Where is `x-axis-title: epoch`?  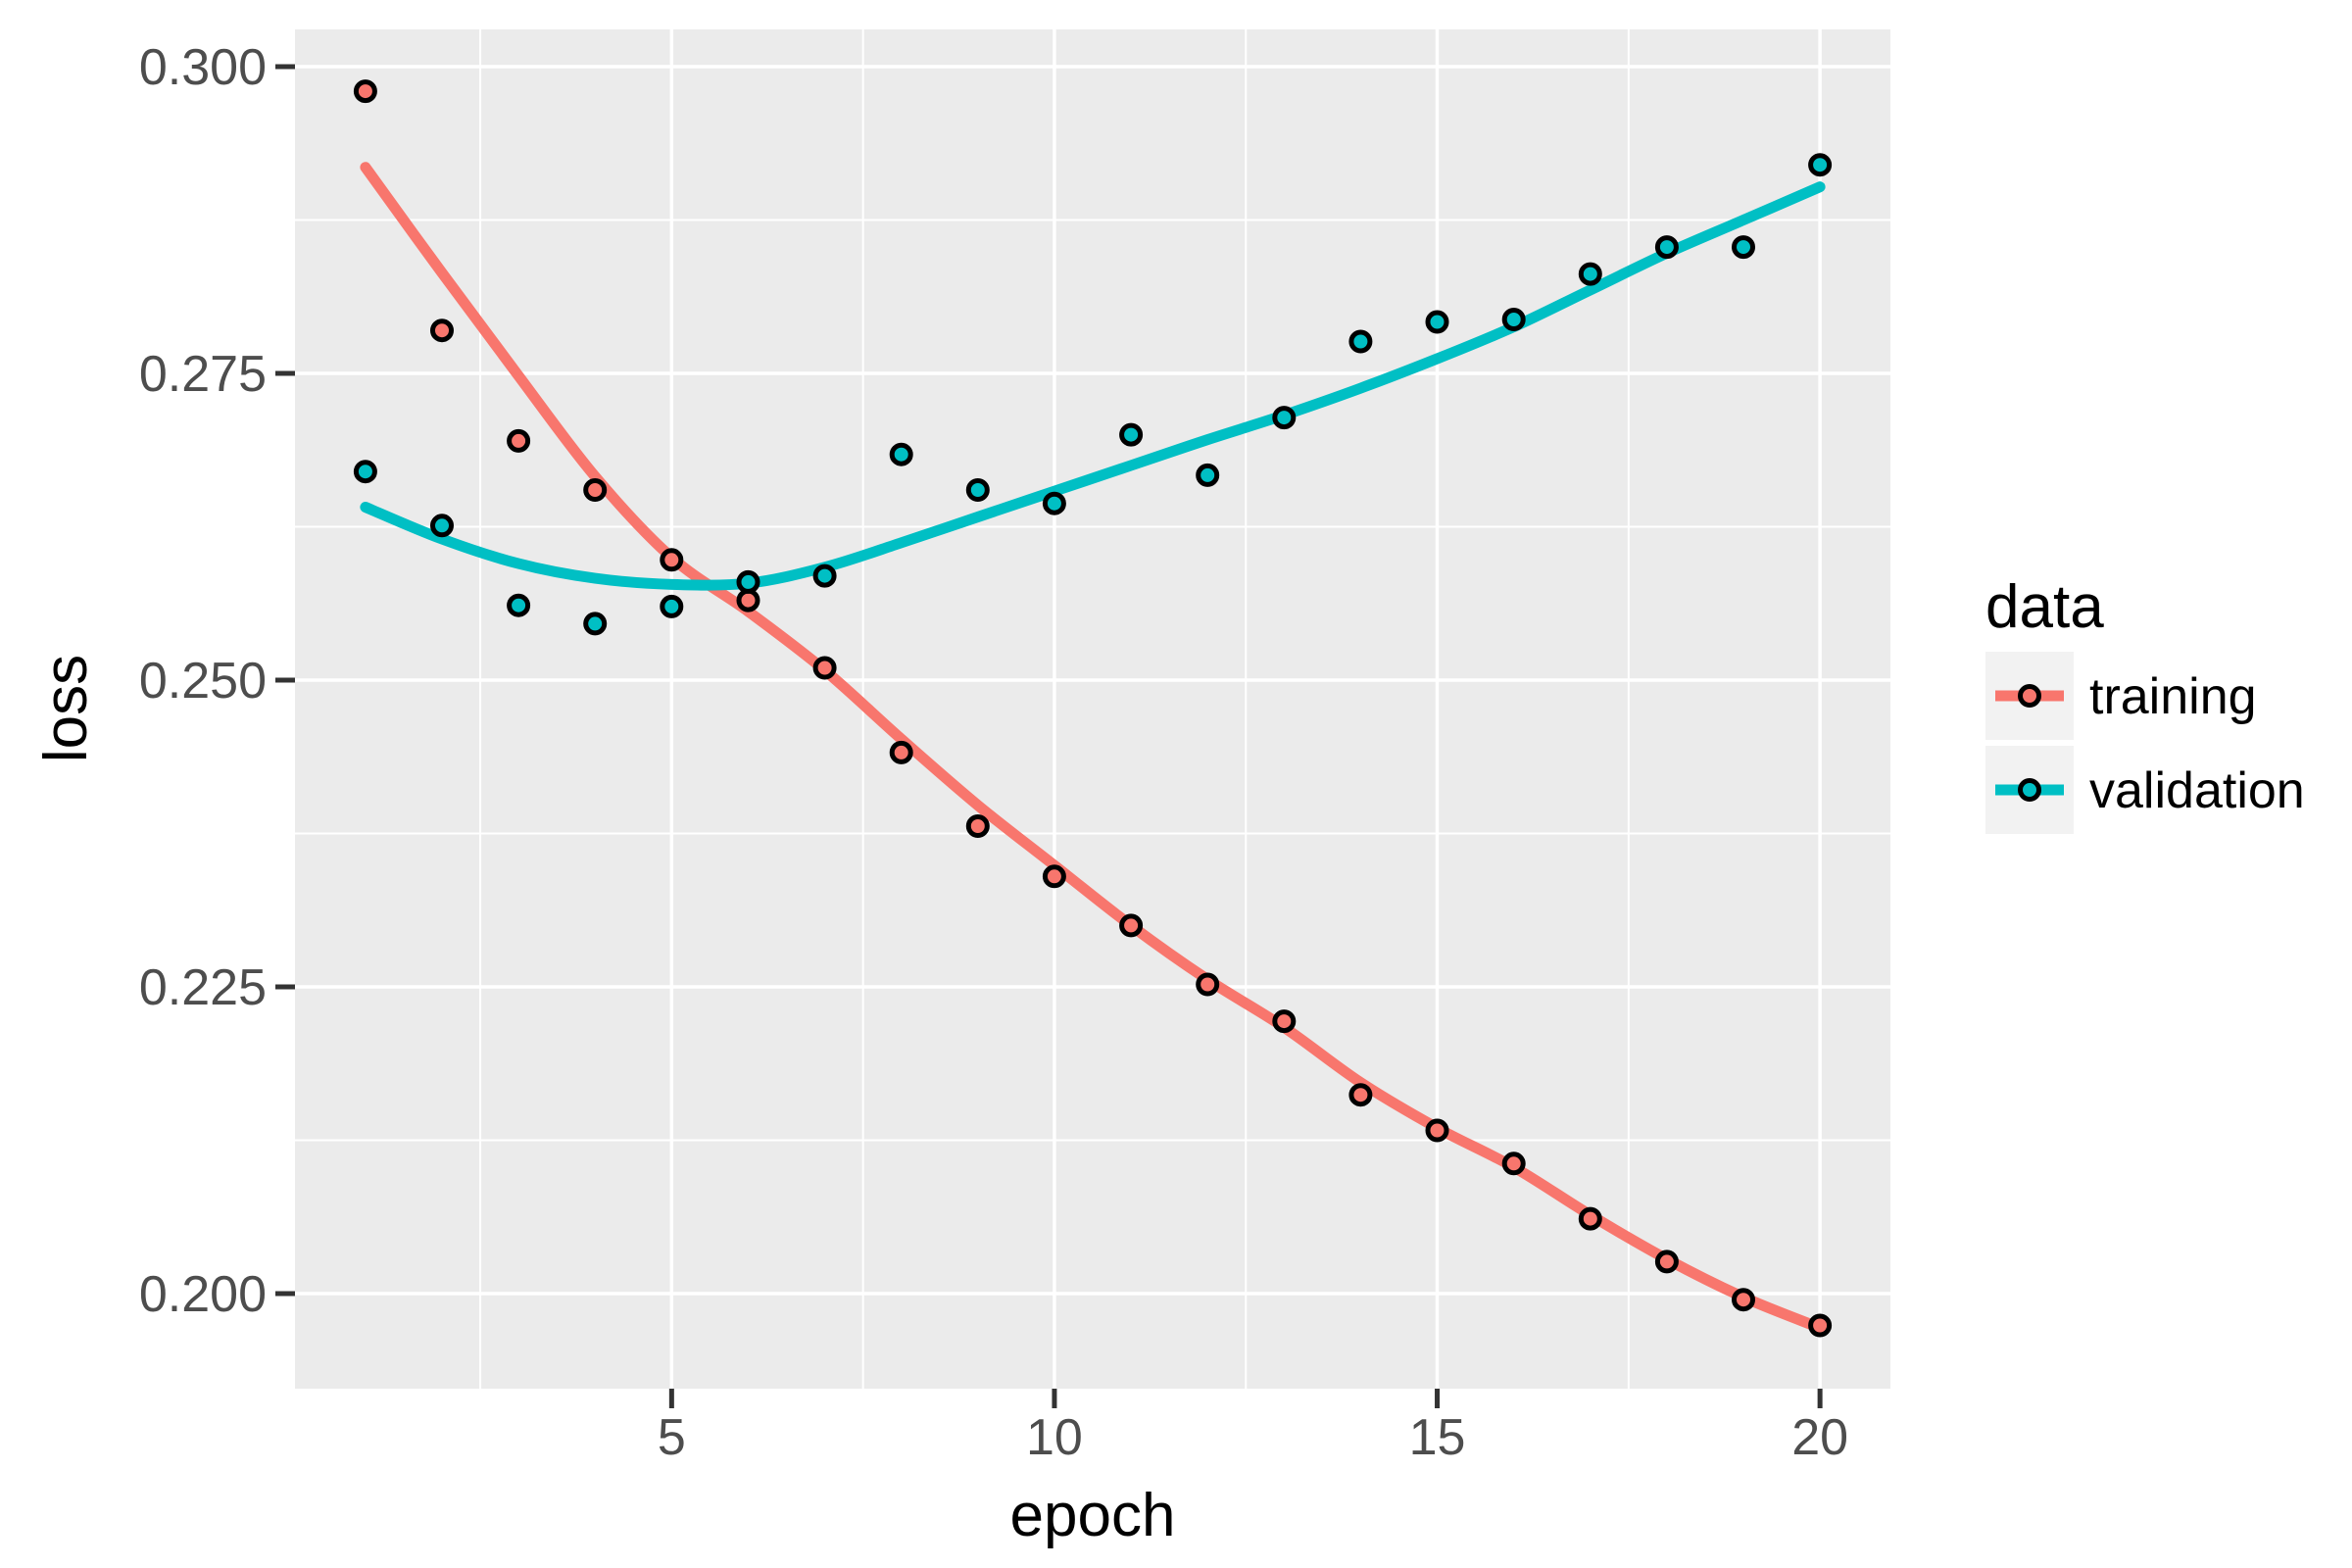 x-axis-title: epoch is located at coordinates (1093, 1515).